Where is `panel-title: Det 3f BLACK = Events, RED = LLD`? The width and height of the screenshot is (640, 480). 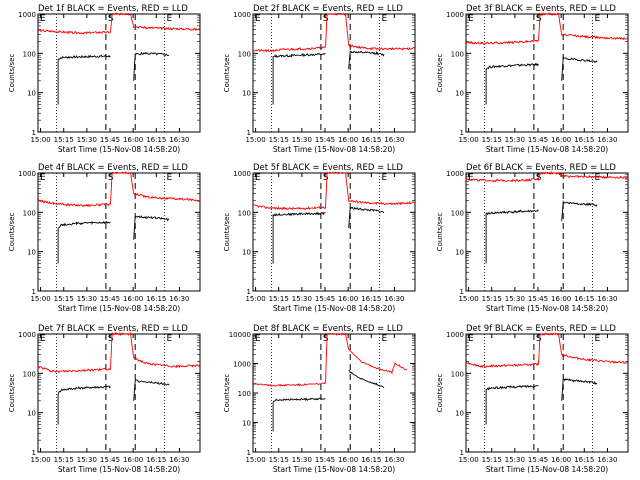
panel-title: Det 3f BLACK = Events, RED = LLD is located at coordinates (541, 9).